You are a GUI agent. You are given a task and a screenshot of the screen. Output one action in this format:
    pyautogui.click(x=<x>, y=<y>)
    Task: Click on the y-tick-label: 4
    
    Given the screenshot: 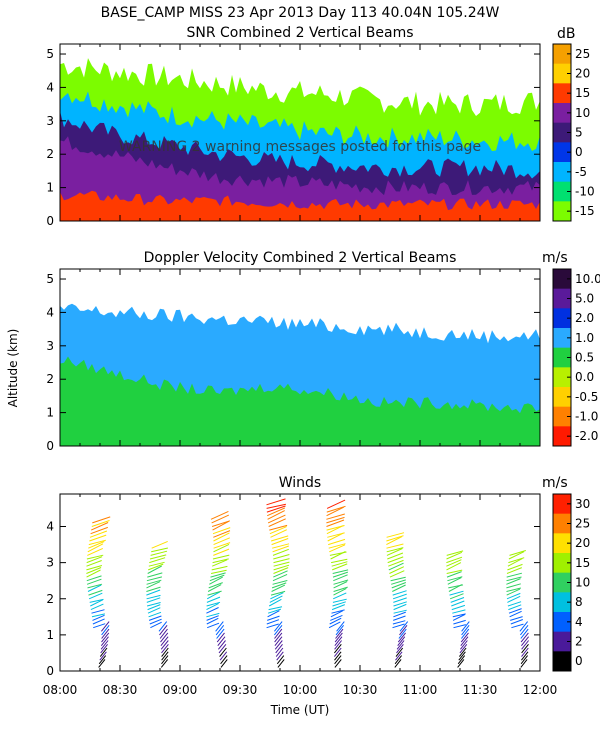 What is the action you would take?
    pyautogui.click(x=50, y=527)
    